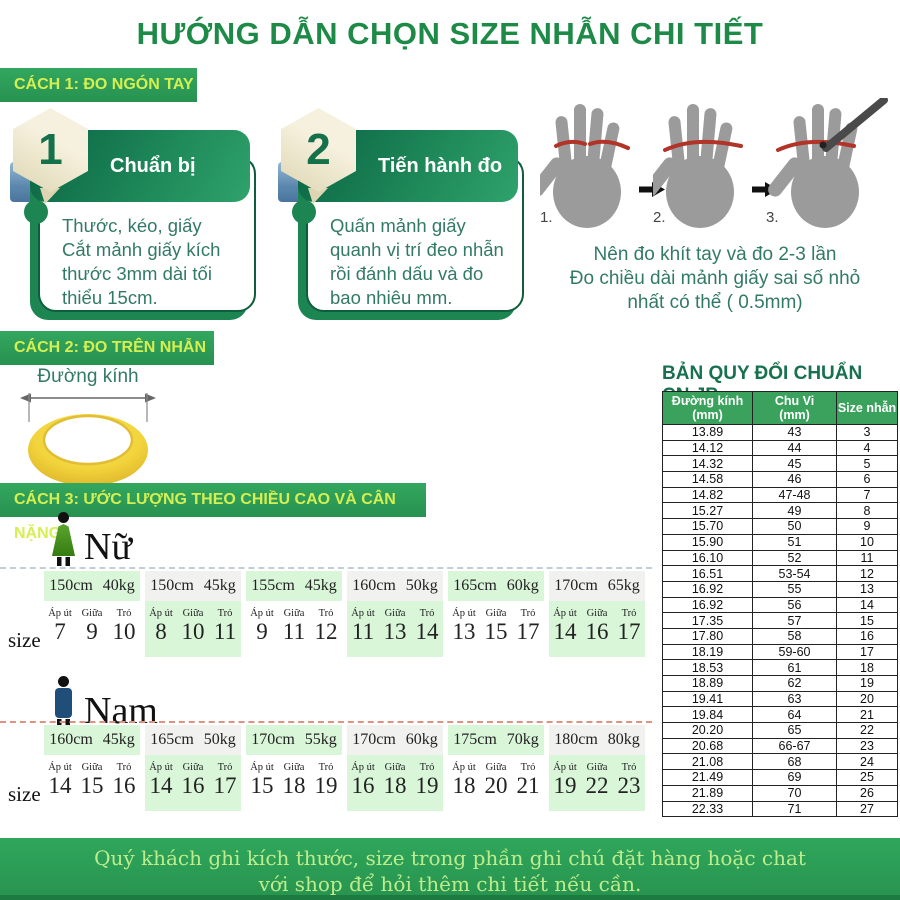  I want to click on finger-size-row: Áp út 14 Giữa 16 Trỏ 17, so click(597, 629).